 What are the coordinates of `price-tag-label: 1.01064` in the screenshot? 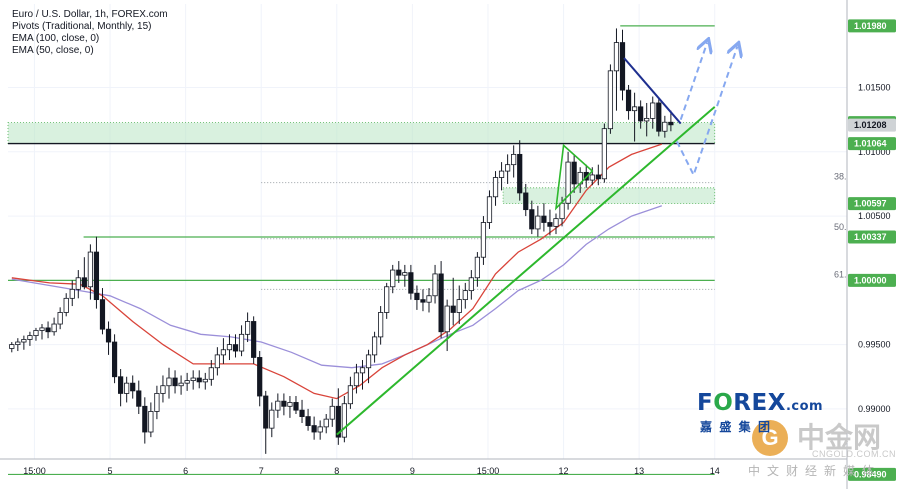 It's located at (870, 144).